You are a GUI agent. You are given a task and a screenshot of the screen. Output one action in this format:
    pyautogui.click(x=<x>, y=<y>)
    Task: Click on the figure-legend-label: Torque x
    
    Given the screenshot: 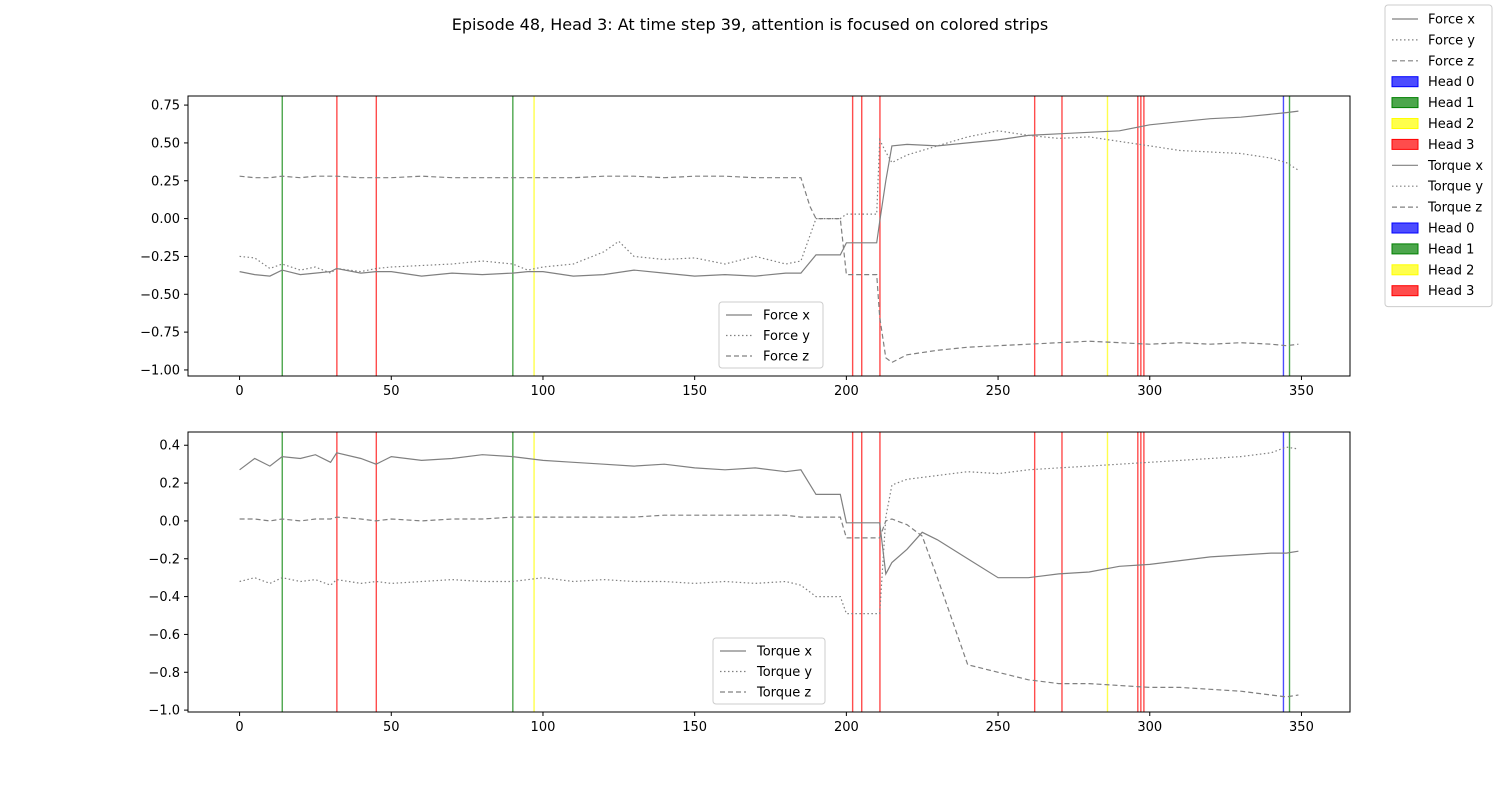 What is the action you would take?
    pyautogui.click(x=1455, y=166)
    